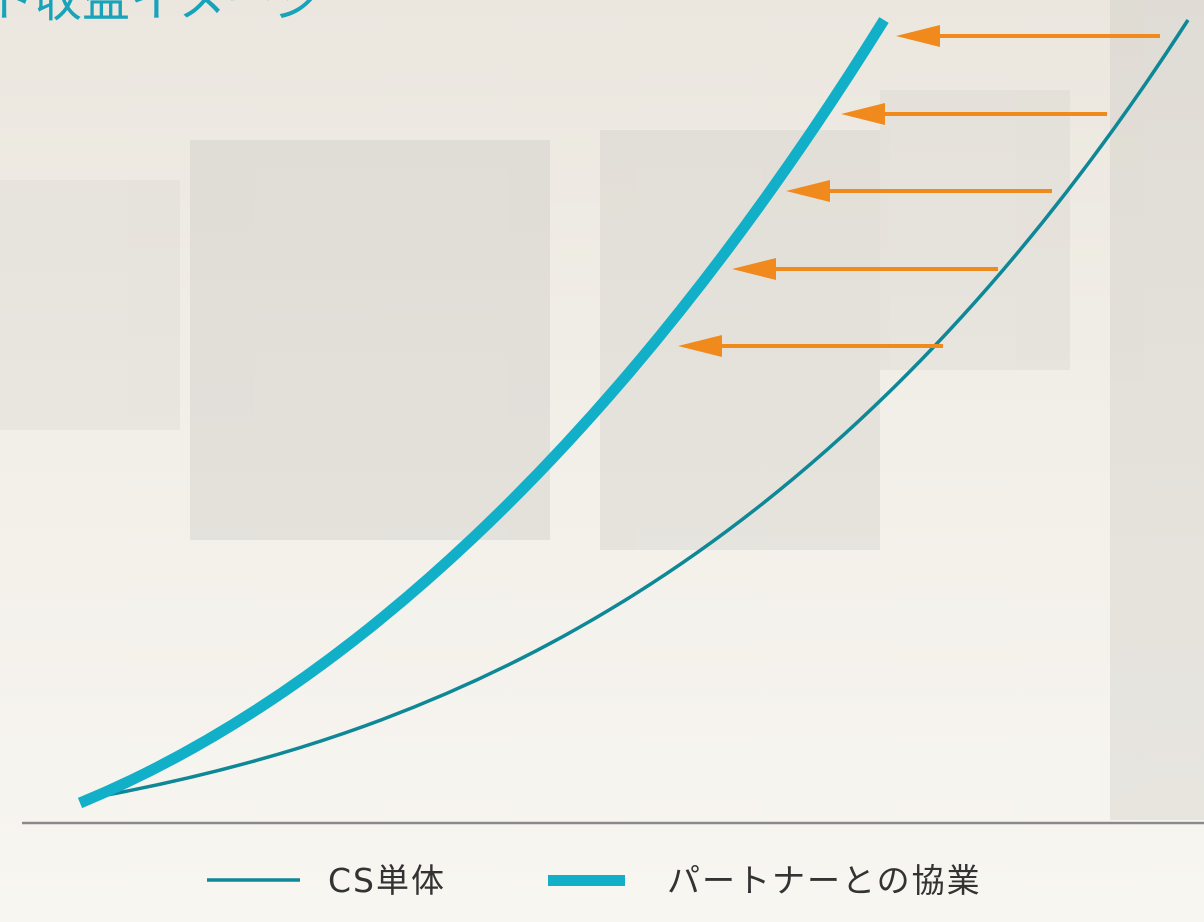  I want to click on legend-label: CS単体, so click(387, 880).